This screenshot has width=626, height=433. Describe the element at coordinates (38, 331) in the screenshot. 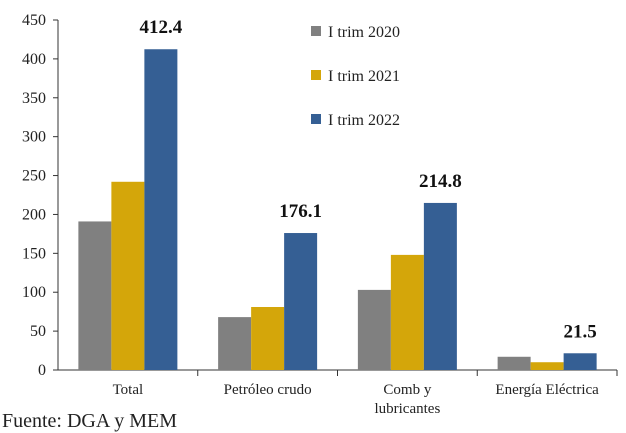

I see `y-tick-label: 50` at that location.